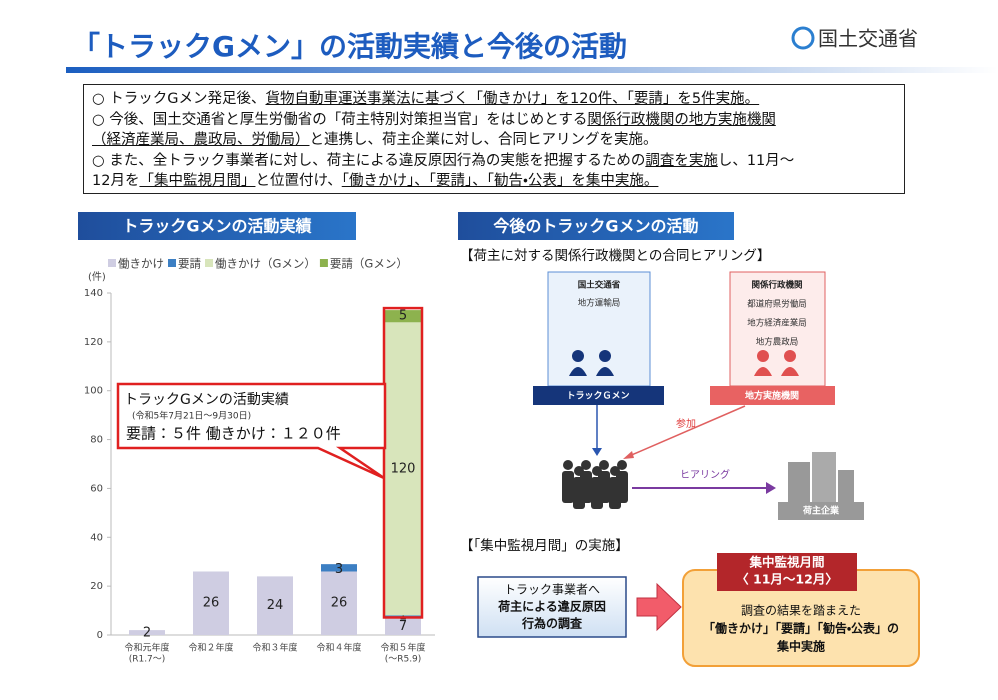 The width and height of the screenshot is (998, 700). Describe the element at coordinates (483, 140) in the screenshot. I see `summary-text: と連携し、荷主企業に対し、合同ヒアリングを実施。` at that location.